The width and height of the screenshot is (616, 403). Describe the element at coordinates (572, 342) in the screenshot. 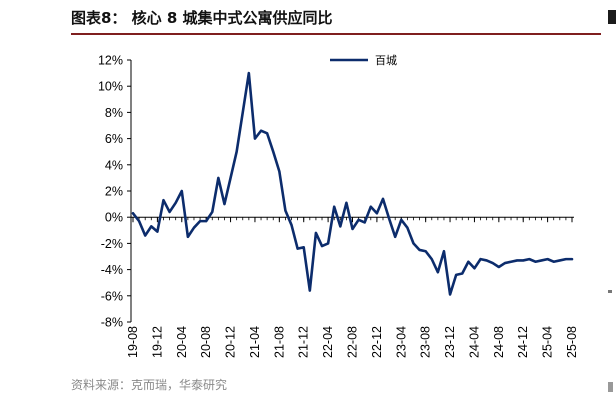

I see `x-tick-label: 25-08` at that location.